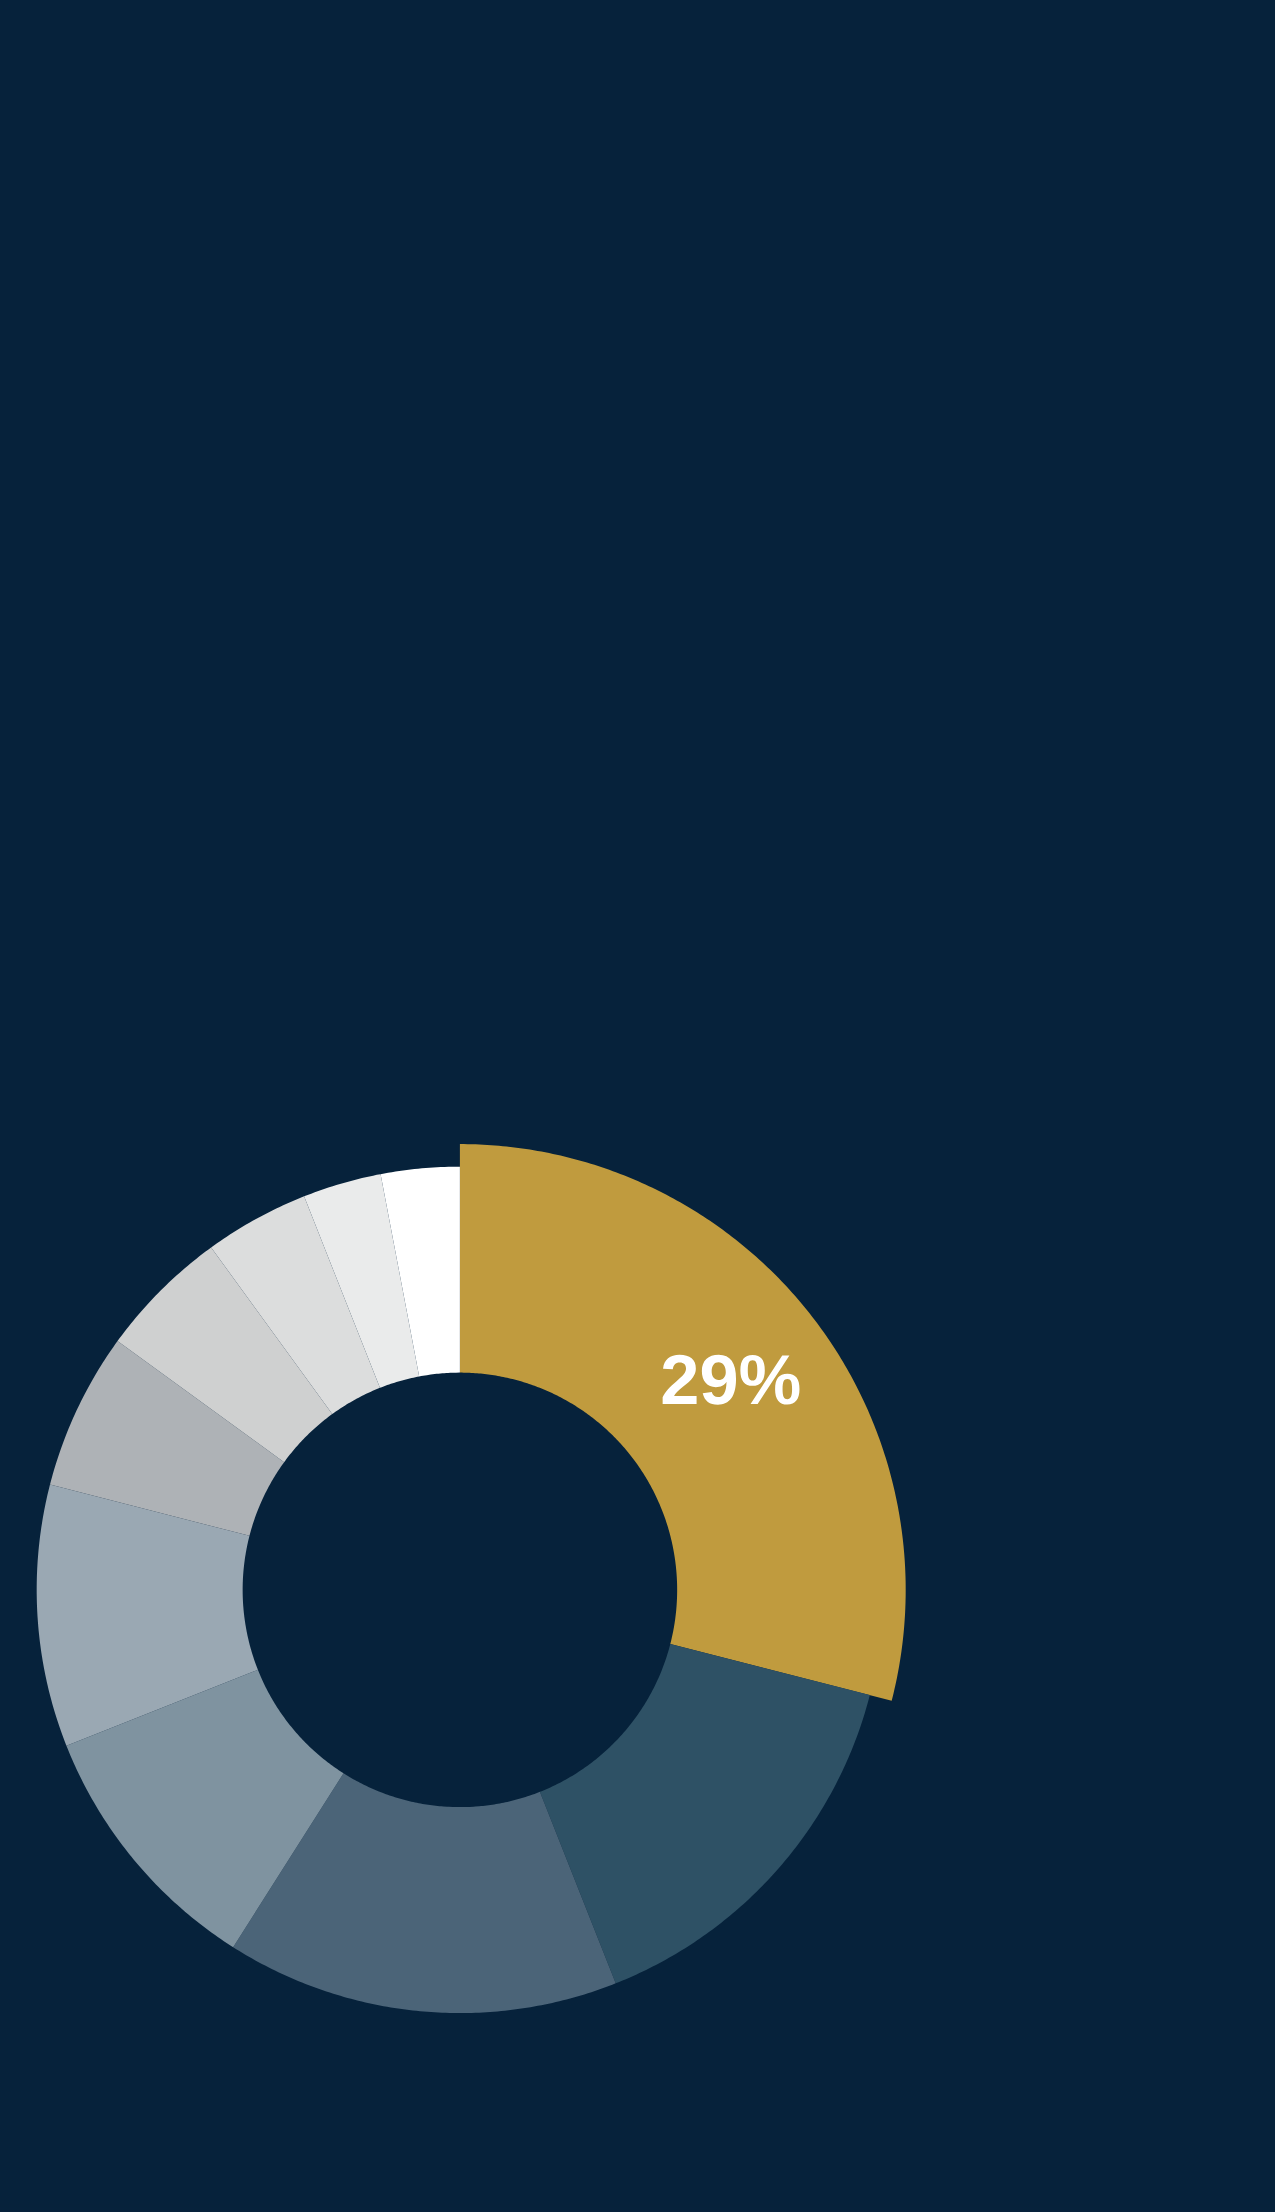 The width and height of the screenshot is (1275, 2212). Describe the element at coordinates (731, 1379) in the screenshot. I see `data-label: 29%` at that location.